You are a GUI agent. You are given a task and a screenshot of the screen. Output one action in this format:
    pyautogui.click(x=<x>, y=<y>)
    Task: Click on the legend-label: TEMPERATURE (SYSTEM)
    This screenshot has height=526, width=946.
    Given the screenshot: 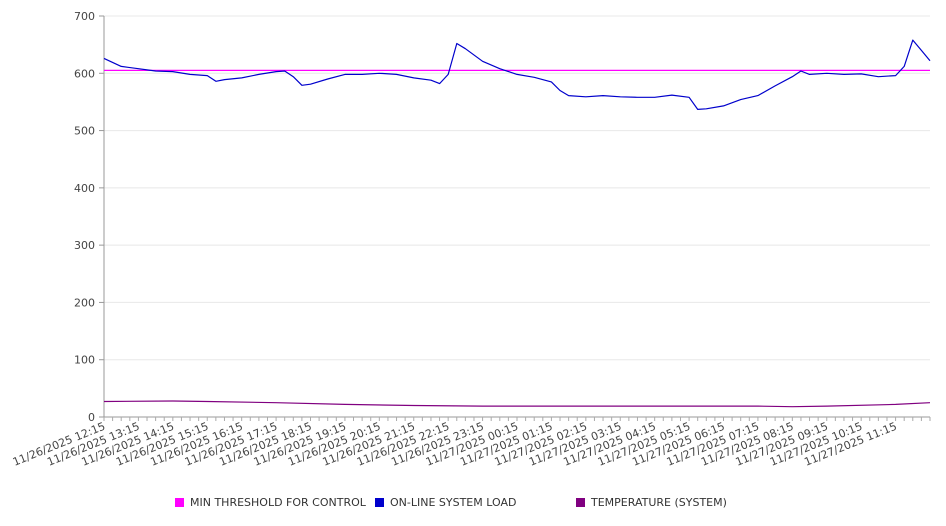 What is the action you would take?
    pyautogui.click(x=659, y=502)
    